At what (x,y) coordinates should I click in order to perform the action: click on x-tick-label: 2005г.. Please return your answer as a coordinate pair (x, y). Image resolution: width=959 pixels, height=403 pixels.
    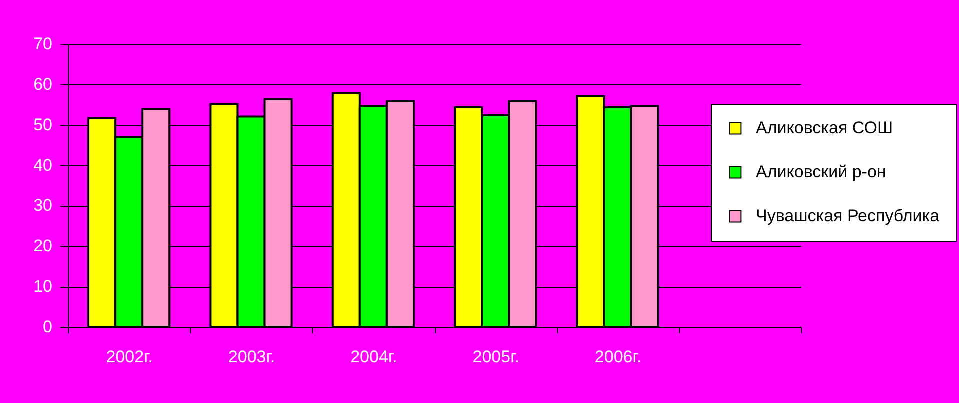
    Looking at the image, I should click on (496, 357).